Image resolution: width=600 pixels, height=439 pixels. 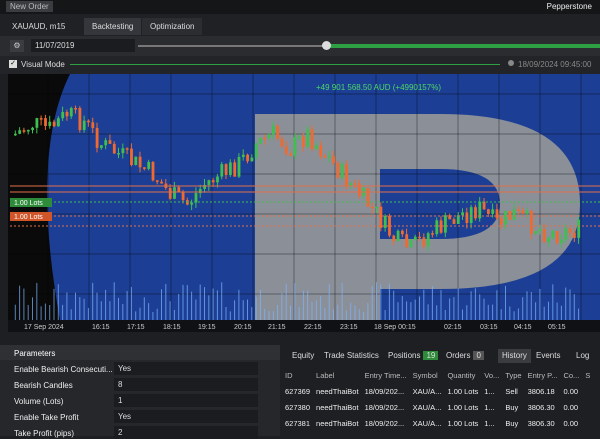 I want to click on result-tab: Events, so click(x=548, y=355).